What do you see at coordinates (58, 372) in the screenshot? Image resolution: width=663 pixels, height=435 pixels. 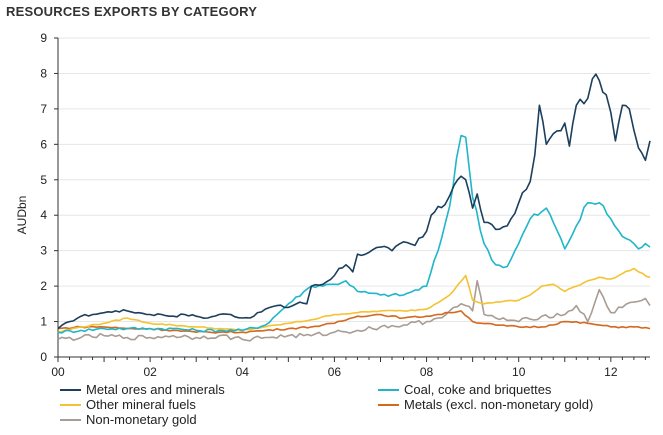 I see `x-tick-label: 00` at bounding box center [58, 372].